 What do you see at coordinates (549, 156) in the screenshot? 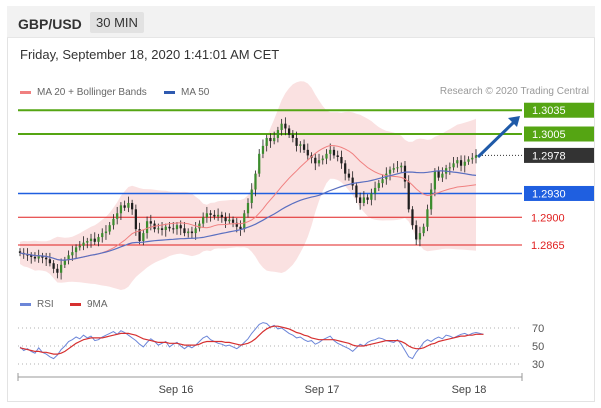
I see `level-label-1.2978: 1.2978` at bounding box center [549, 156].